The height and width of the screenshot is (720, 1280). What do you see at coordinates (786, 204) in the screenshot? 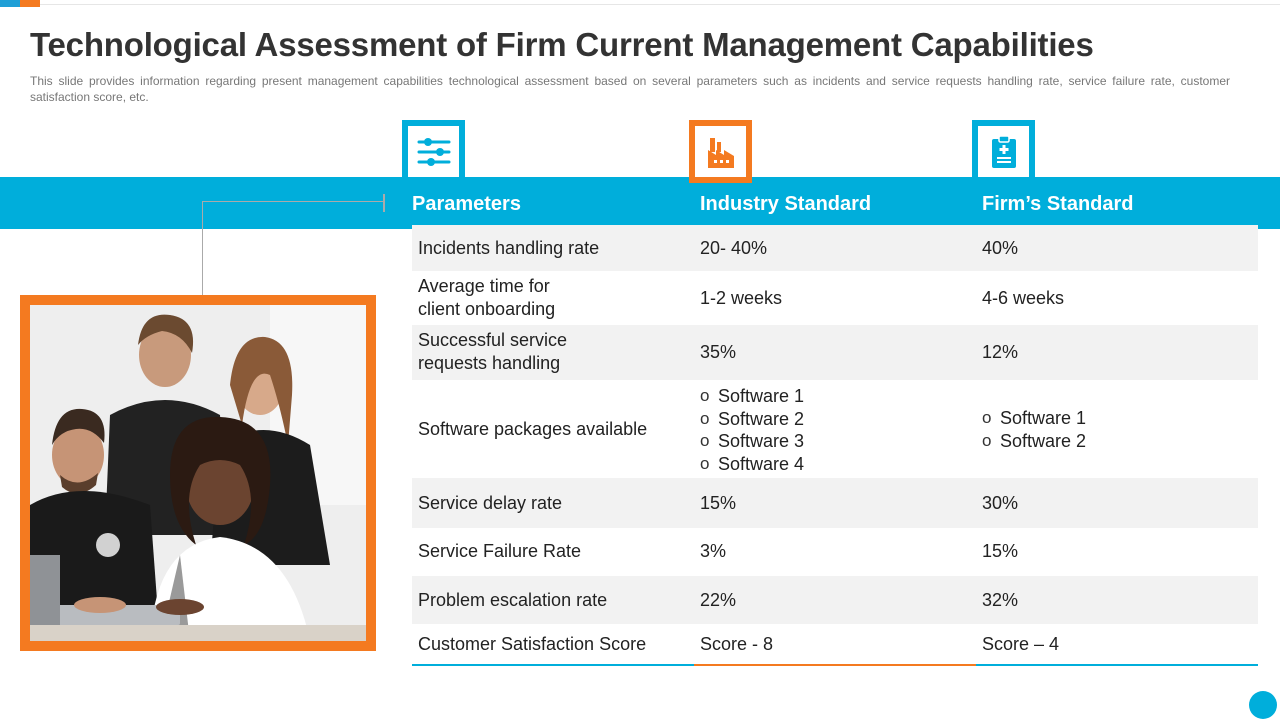
I see `header-industry-standard: Industry Standard` at bounding box center [786, 204].